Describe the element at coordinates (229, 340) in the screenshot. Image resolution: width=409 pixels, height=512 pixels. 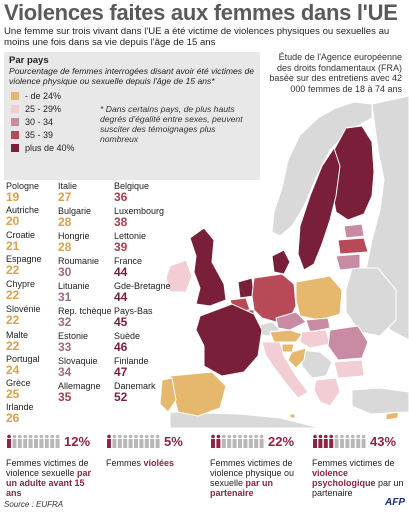
I see `france-shape` at that location.